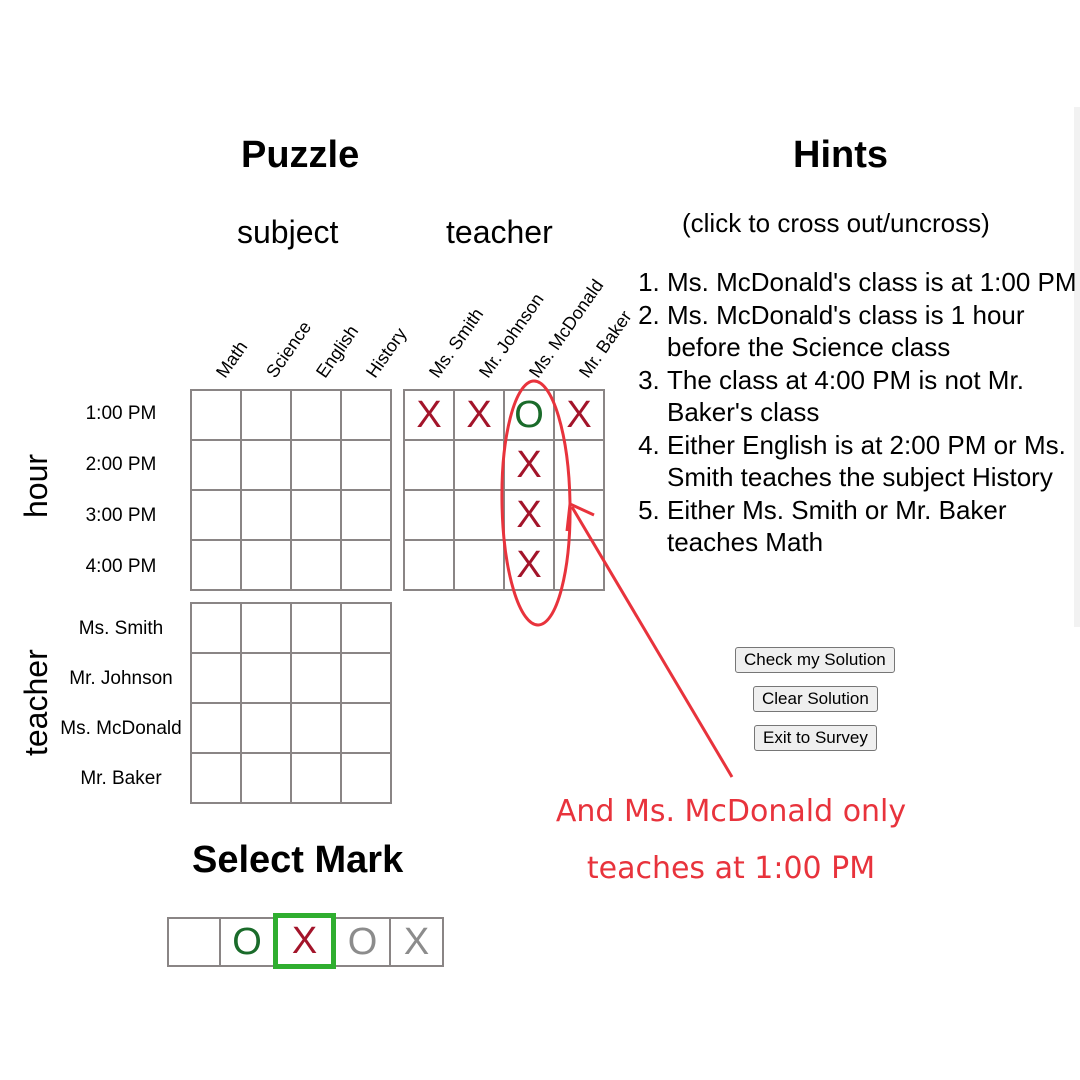 The image size is (1080, 1080). I want to click on mark-option-blank, so click(194, 942).